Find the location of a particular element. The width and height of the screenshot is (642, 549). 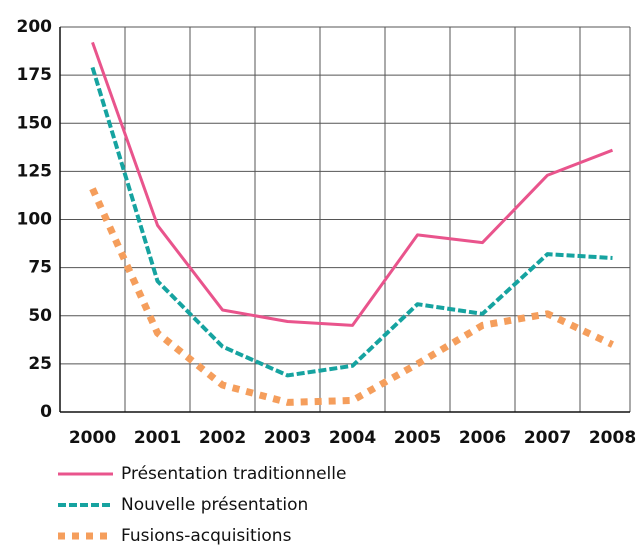

x-tick-label: 2001 is located at coordinates (157, 438).